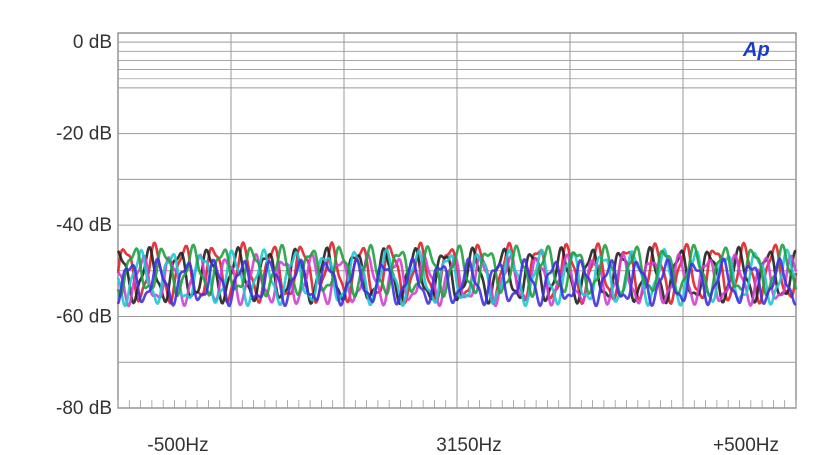 The width and height of the screenshot is (815, 455). Describe the element at coordinates (746, 445) in the screenshot. I see `x-tick-label: +500Hz` at that location.